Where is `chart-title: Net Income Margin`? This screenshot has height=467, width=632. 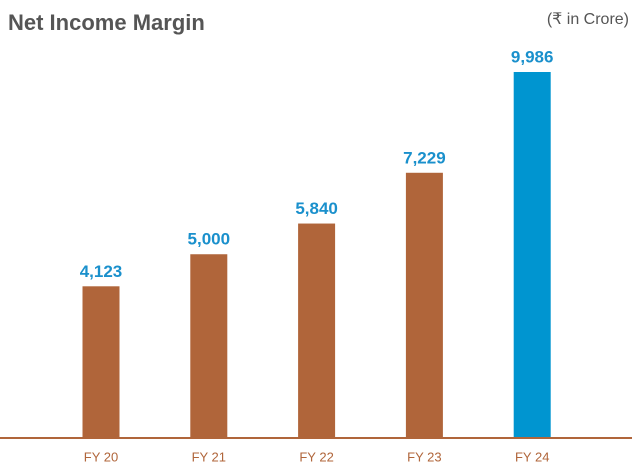 chart-title: Net Income Margin is located at coordinates (106, 22).